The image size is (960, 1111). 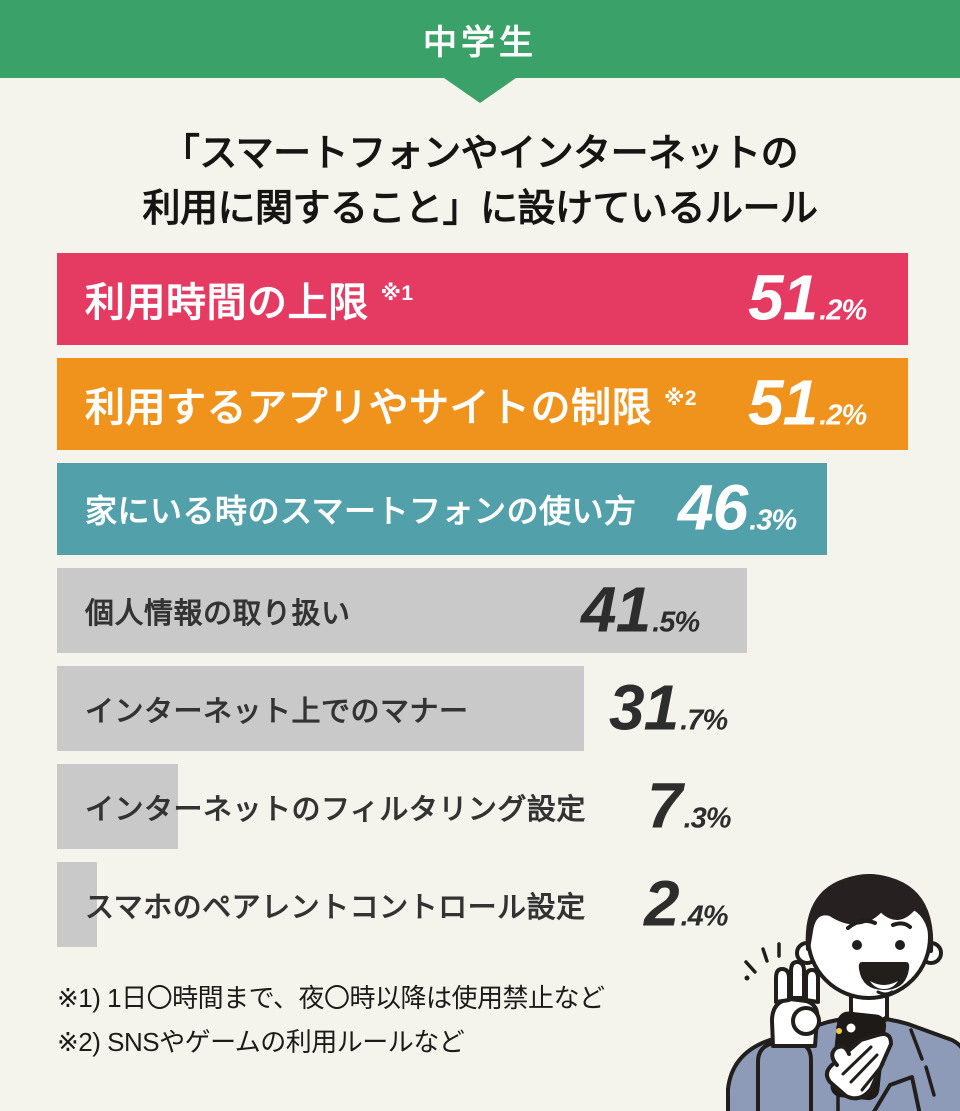 What do you see at coordinates (616, 609) in the screenshot?
I see `bar-value-main: 41` at bounding box center [616, 609].